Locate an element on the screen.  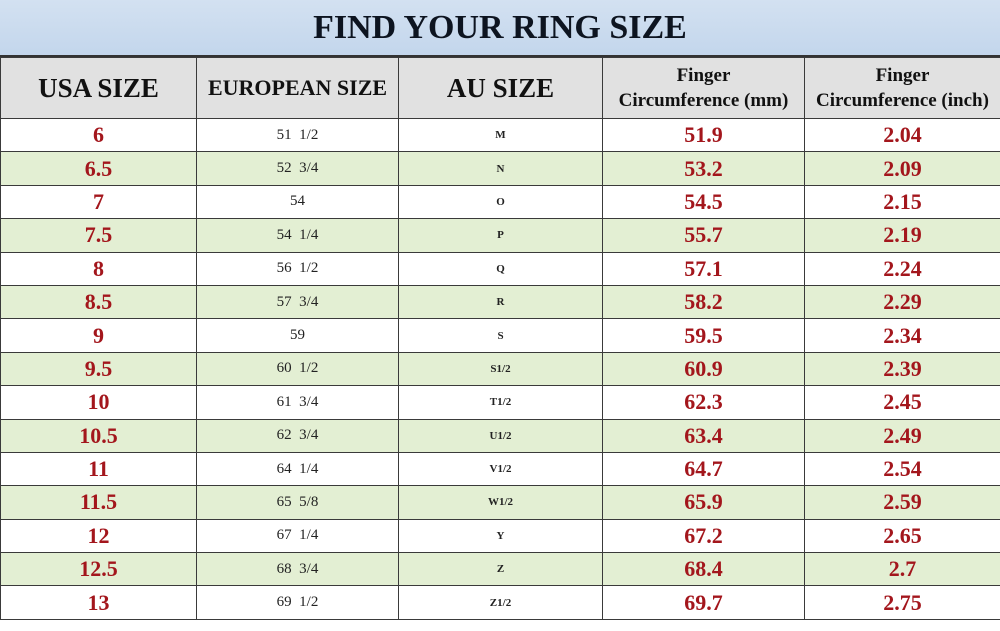
table-row: 7 54 O 54.5 2.15 is located at coordinates (500, 202).